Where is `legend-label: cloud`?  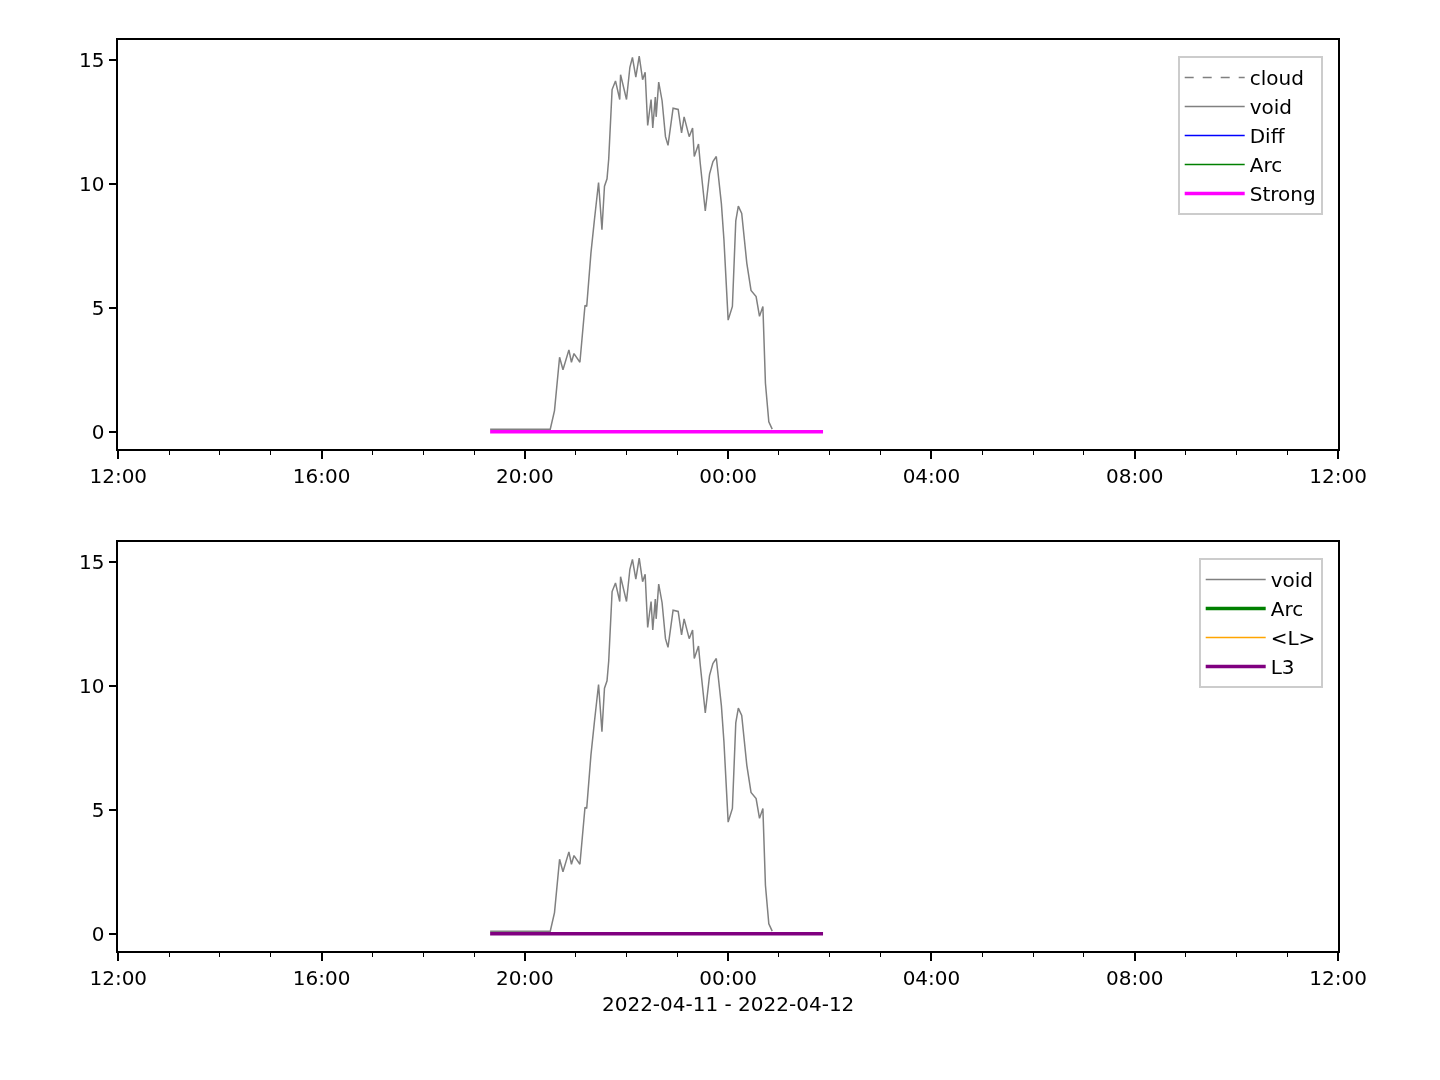
legend-label: cloud is located at coordinates (1276, 78).